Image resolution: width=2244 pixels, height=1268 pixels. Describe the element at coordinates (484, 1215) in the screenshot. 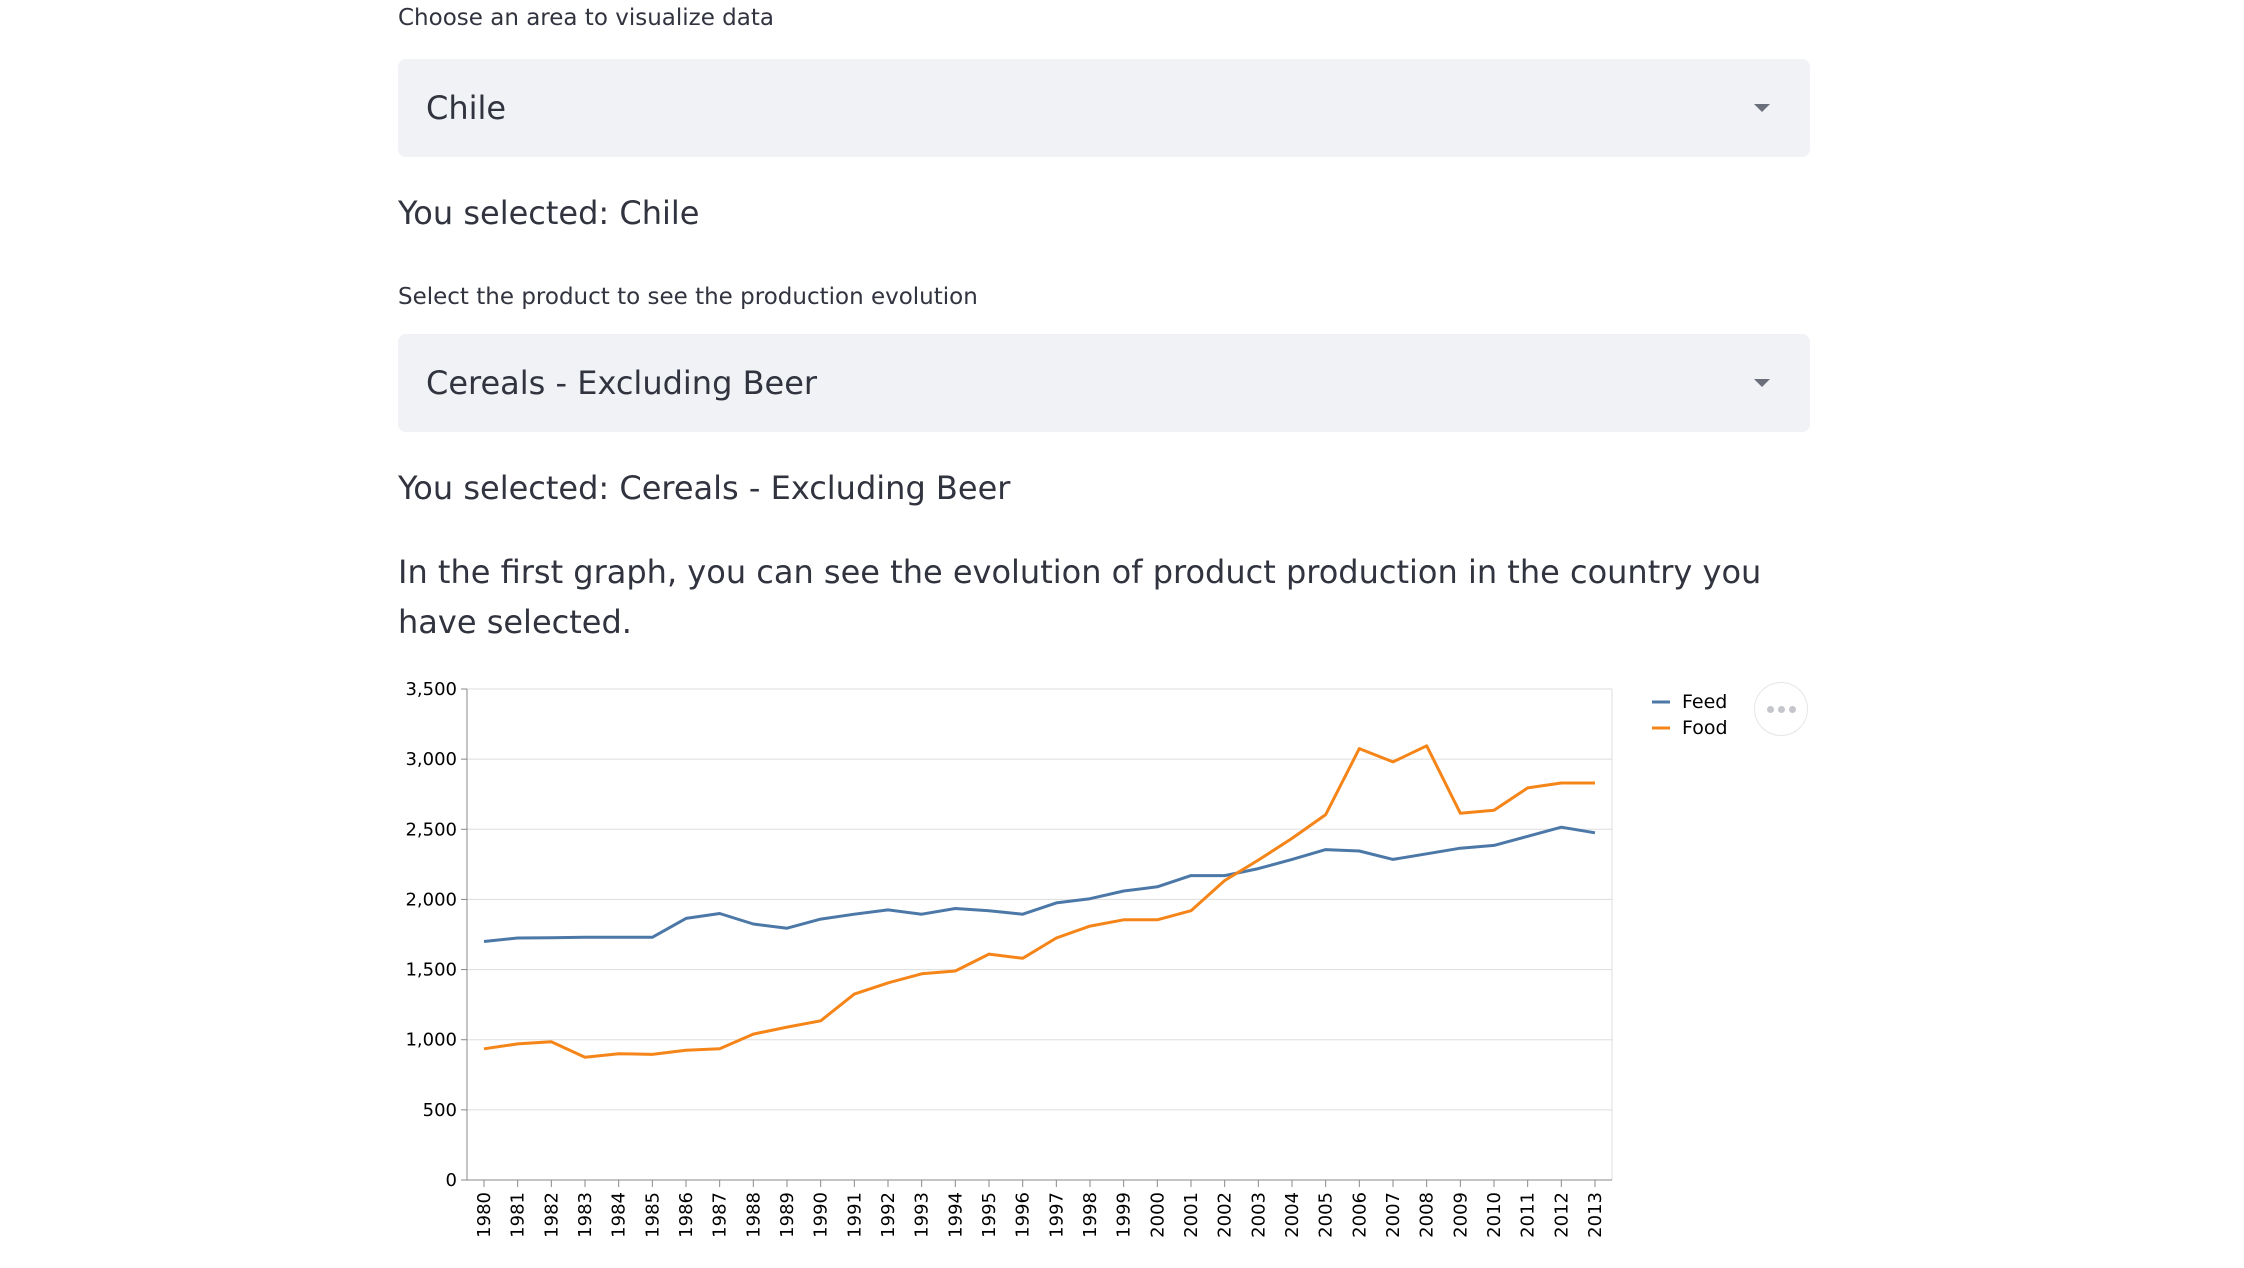

I see `x-tick-label: 1980` at that location.